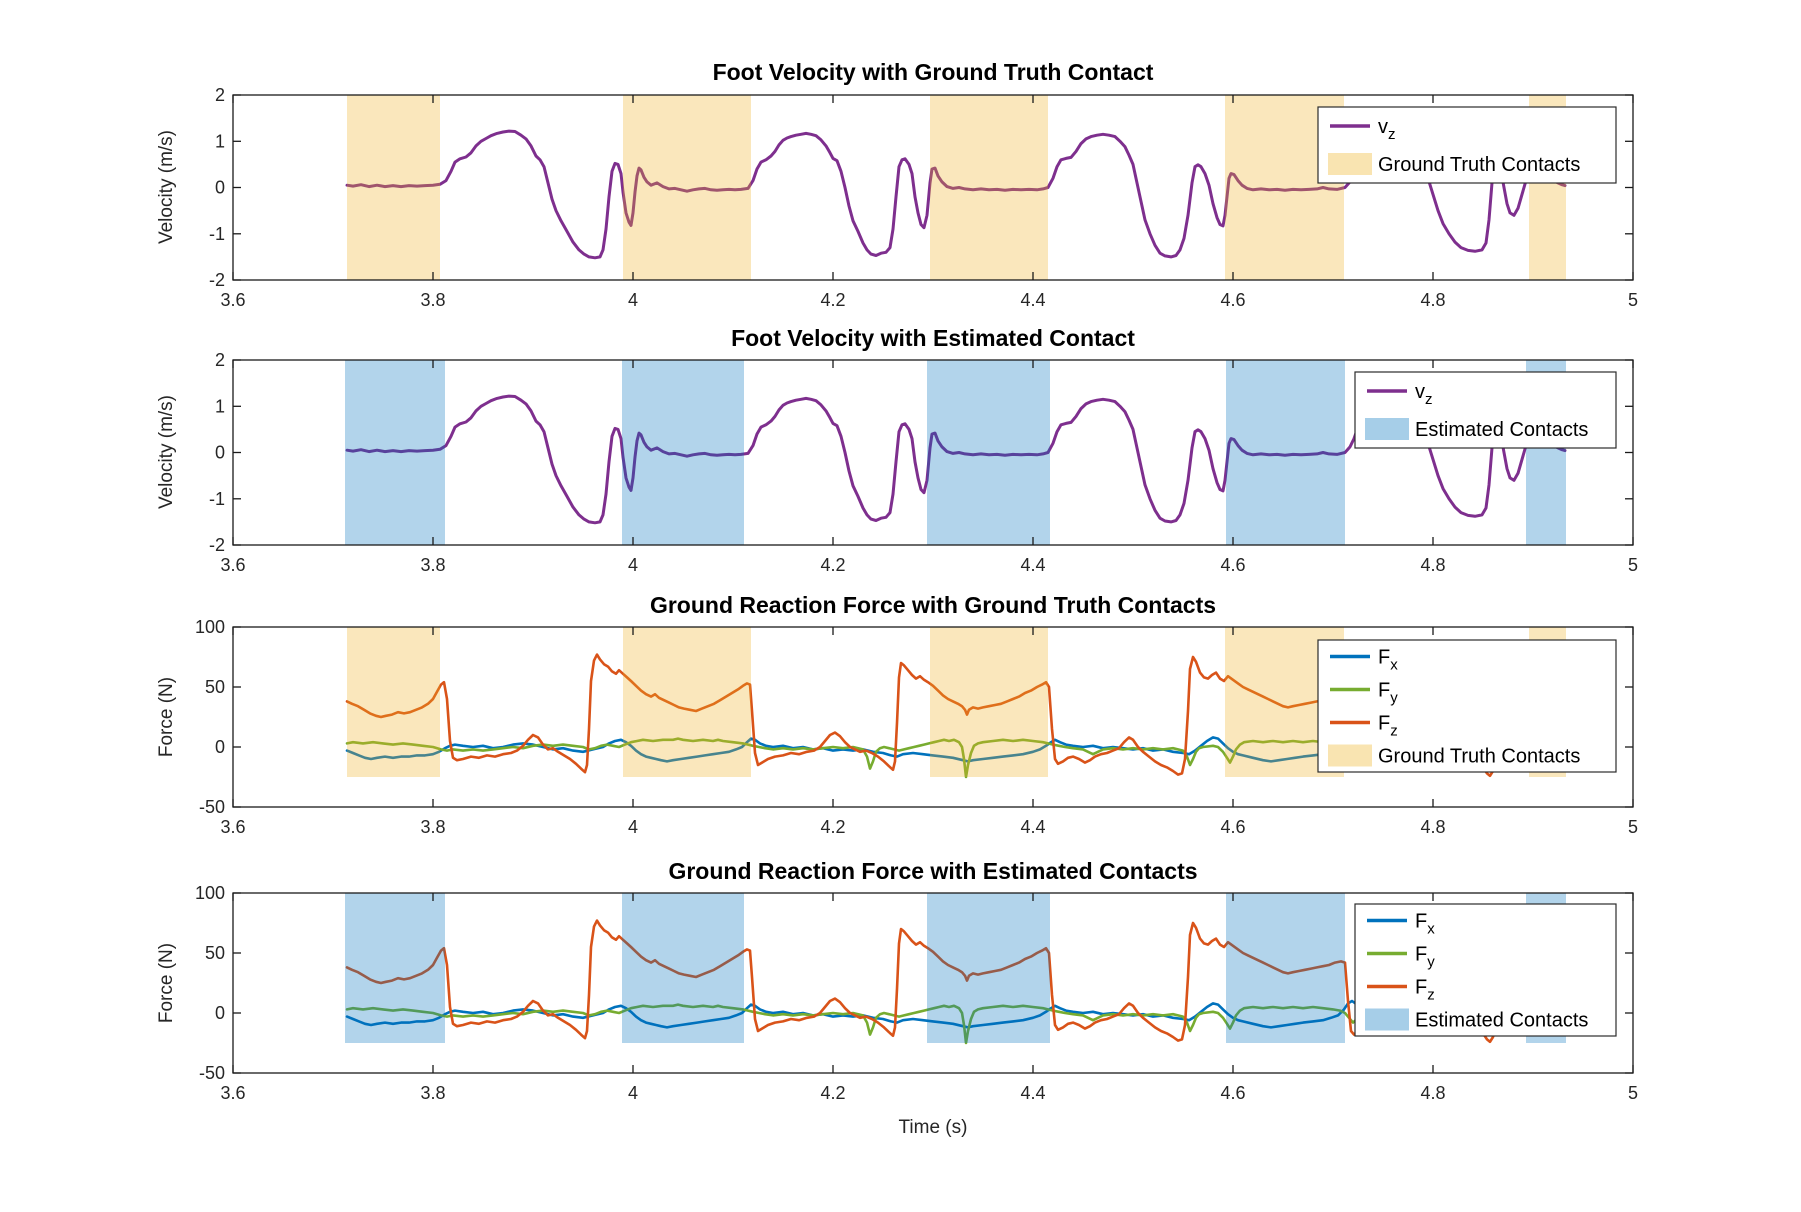 Image resolution: width=1801 pixels, height=1212 pixels. What do you see at coordinates (933, 338) in the screenshot?
I see `subplot2-title: Foot Velocity with Estimated Contact` at bounding box center [933, 338].